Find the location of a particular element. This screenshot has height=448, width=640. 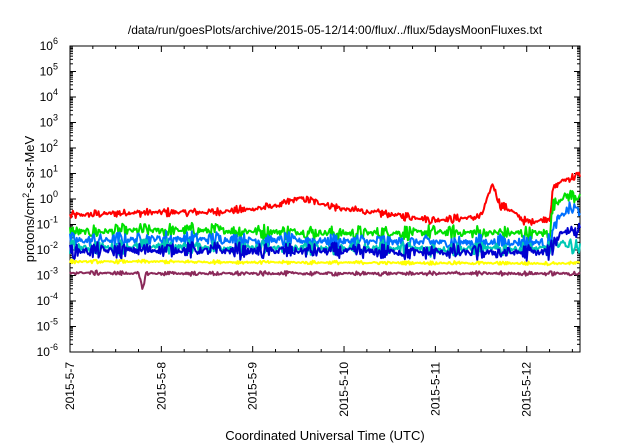

y-tick-label: 10³ is located at coordinates (49, 121).